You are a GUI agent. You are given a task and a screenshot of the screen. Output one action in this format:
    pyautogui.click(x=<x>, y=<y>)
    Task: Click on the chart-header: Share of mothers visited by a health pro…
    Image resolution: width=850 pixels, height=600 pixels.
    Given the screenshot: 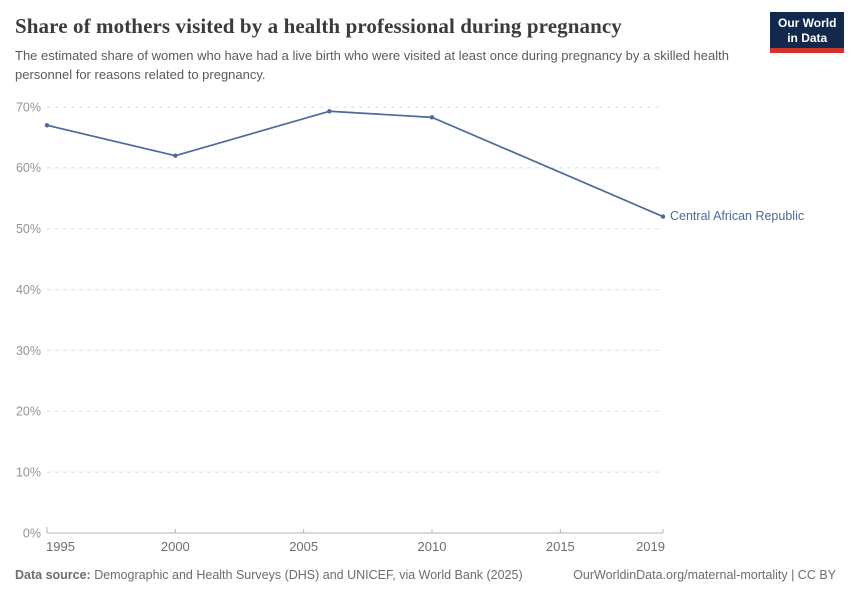 What is the action you would take?
    pyautogui.click(x=387, y=49)
    